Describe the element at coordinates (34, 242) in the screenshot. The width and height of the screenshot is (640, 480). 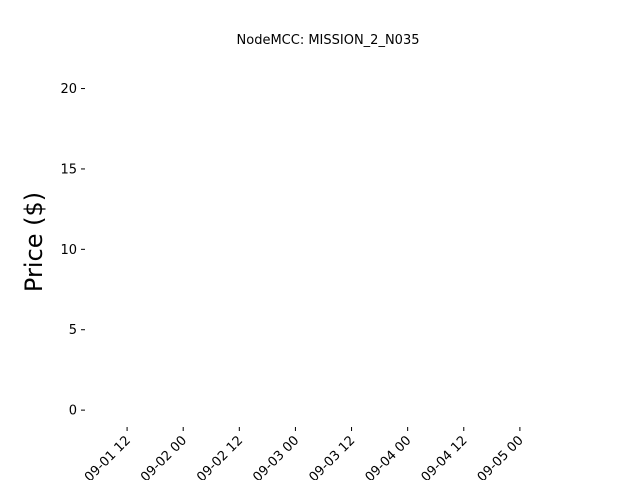
I see `y-axis-label: Price ($)` at that location.